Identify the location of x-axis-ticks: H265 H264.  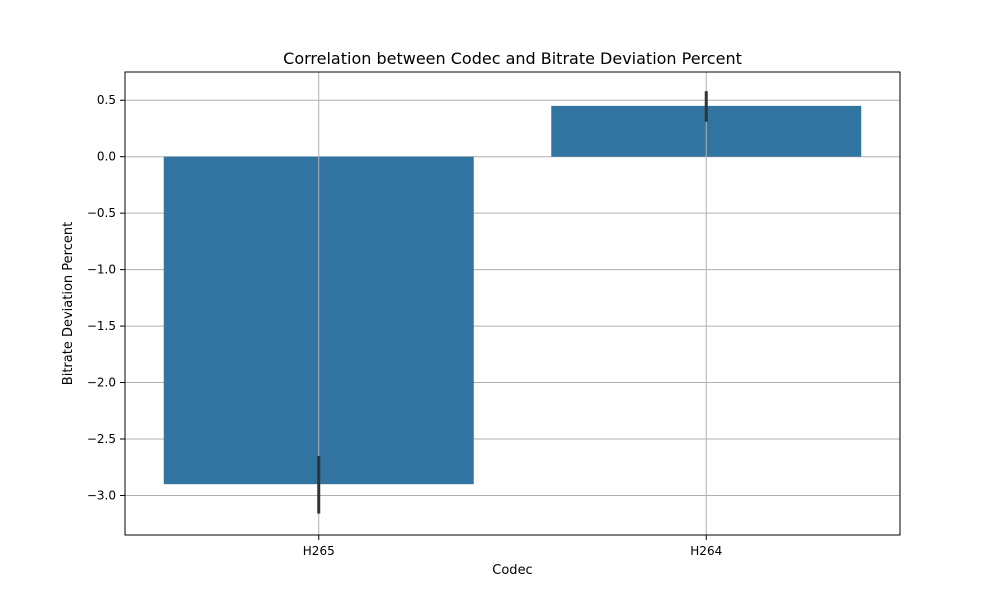
(512, 546).